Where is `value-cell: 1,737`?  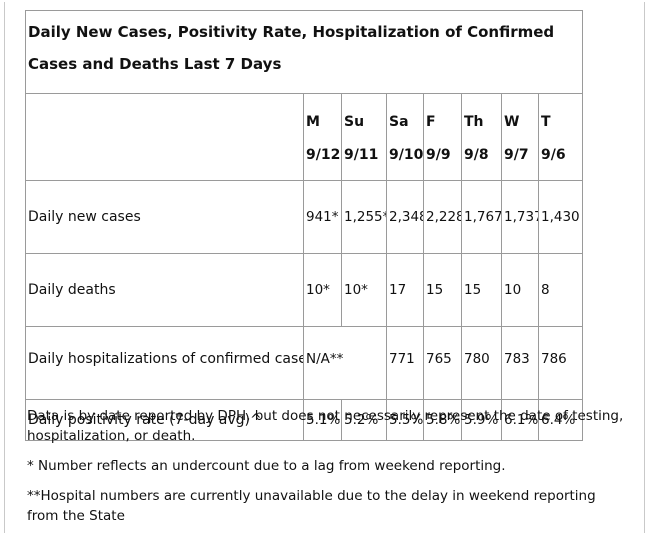
value-cell: 1,737 is located at coordinates (520, 217).